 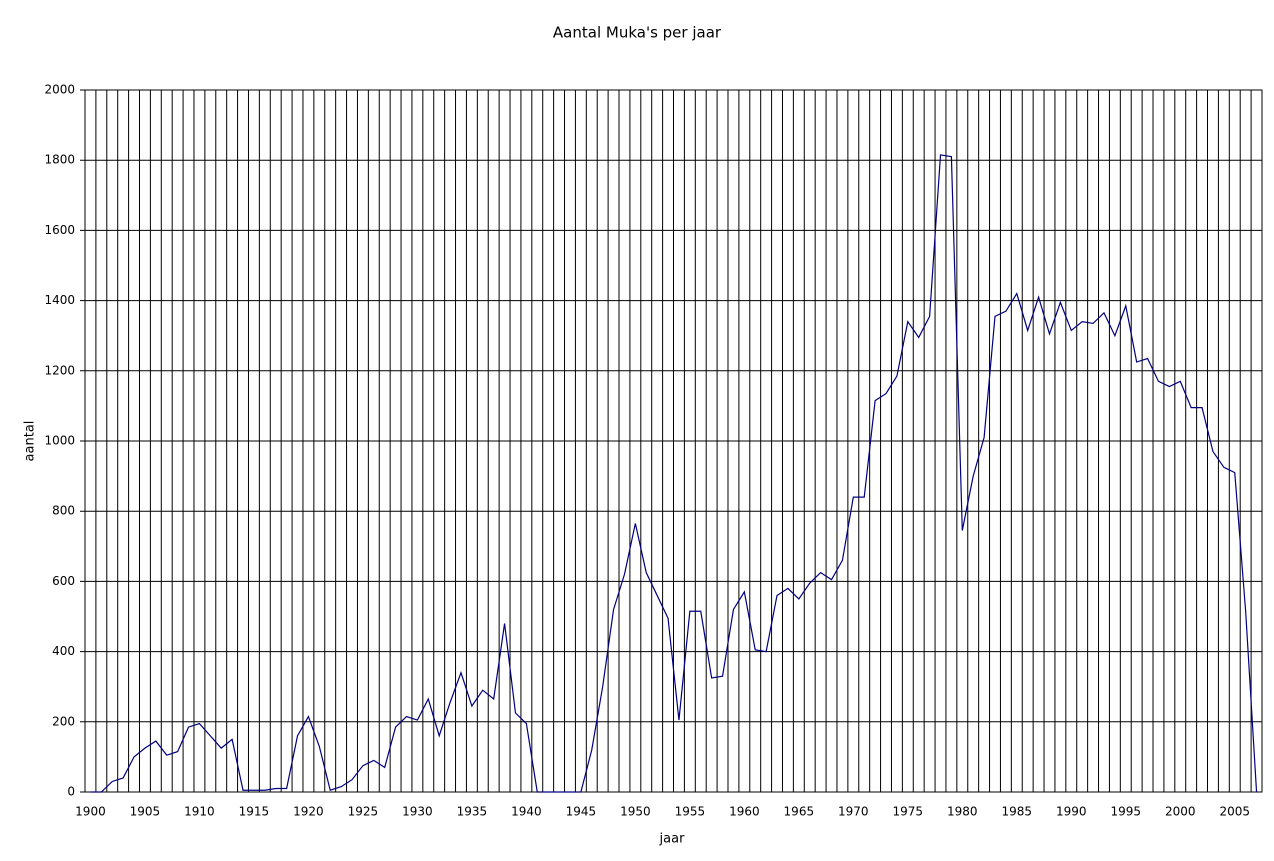 I want to click on x-tick-label: 1980, so click(x=962, y=812).